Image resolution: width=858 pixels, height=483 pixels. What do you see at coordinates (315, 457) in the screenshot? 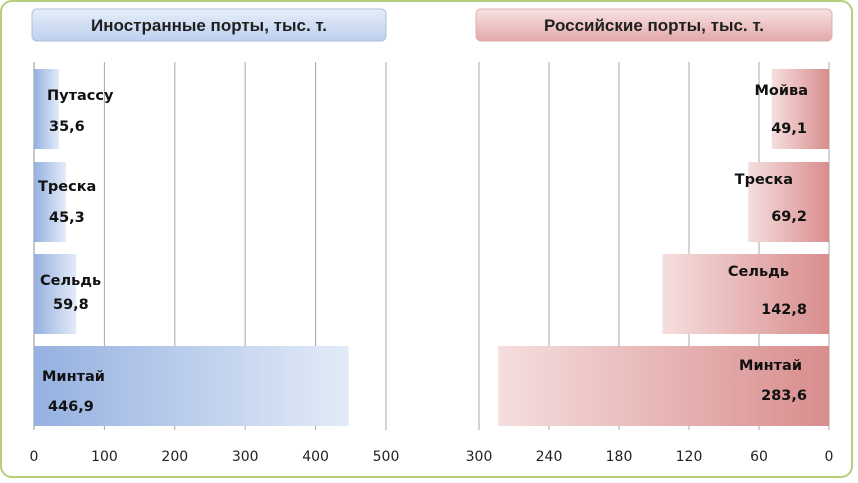
I see `left-tick-label: 400` at bounding box center [315, 457].